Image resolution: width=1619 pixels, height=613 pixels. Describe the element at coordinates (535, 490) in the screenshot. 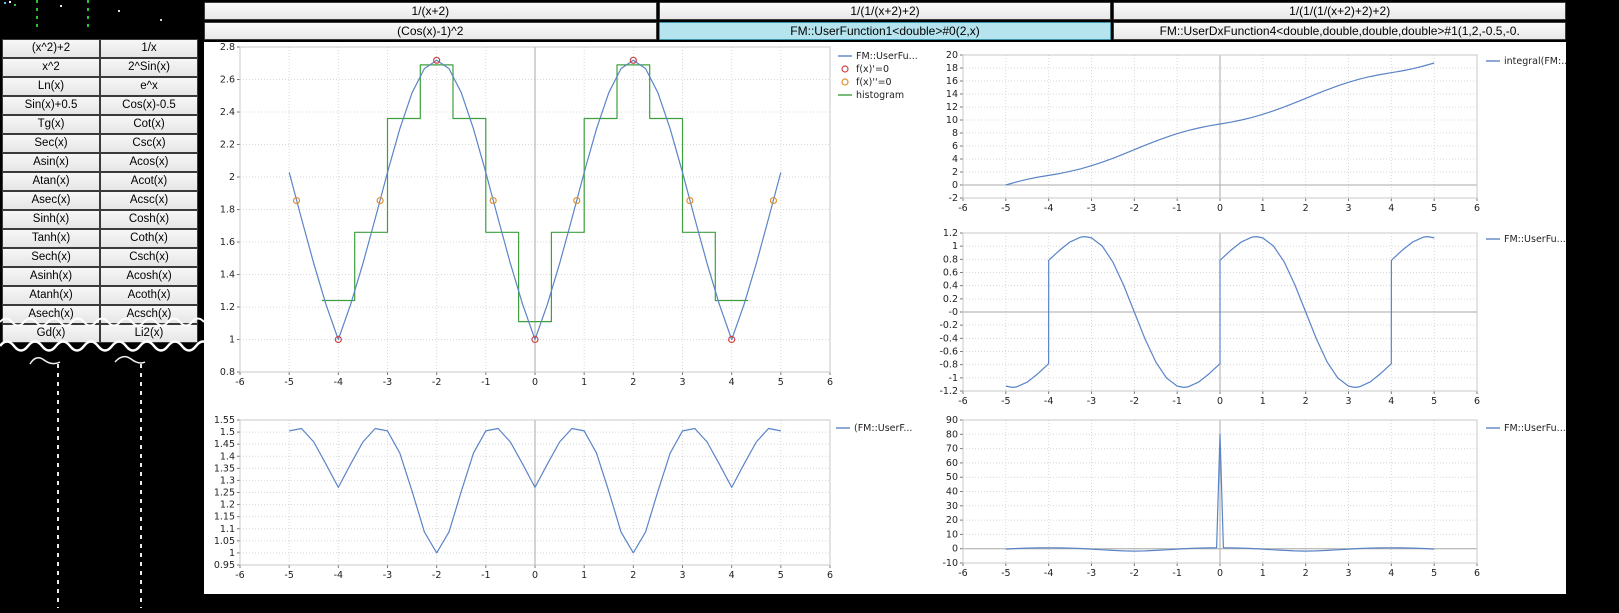

I see `series-curve` at that location.